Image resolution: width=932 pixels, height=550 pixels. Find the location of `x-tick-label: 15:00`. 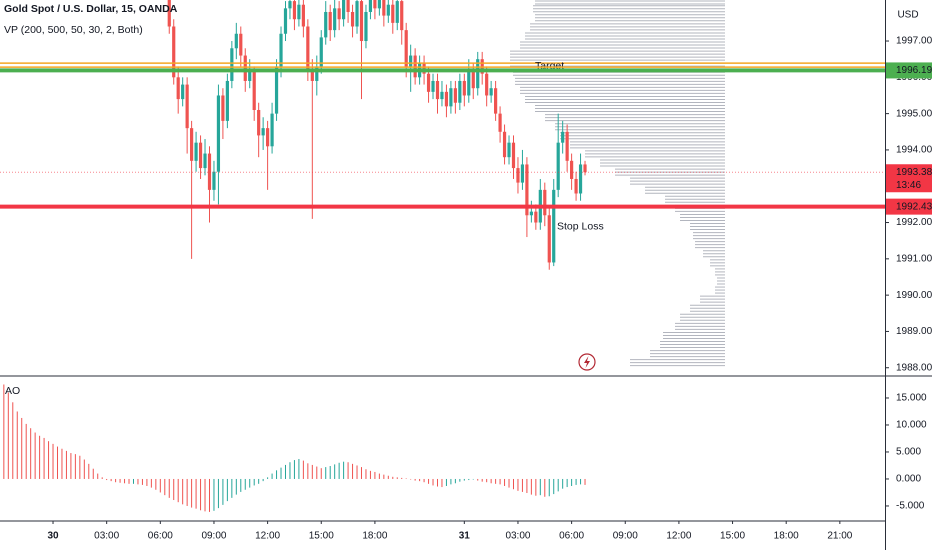

x-tick-label: 15:00 is located at coordinates (321, 536).